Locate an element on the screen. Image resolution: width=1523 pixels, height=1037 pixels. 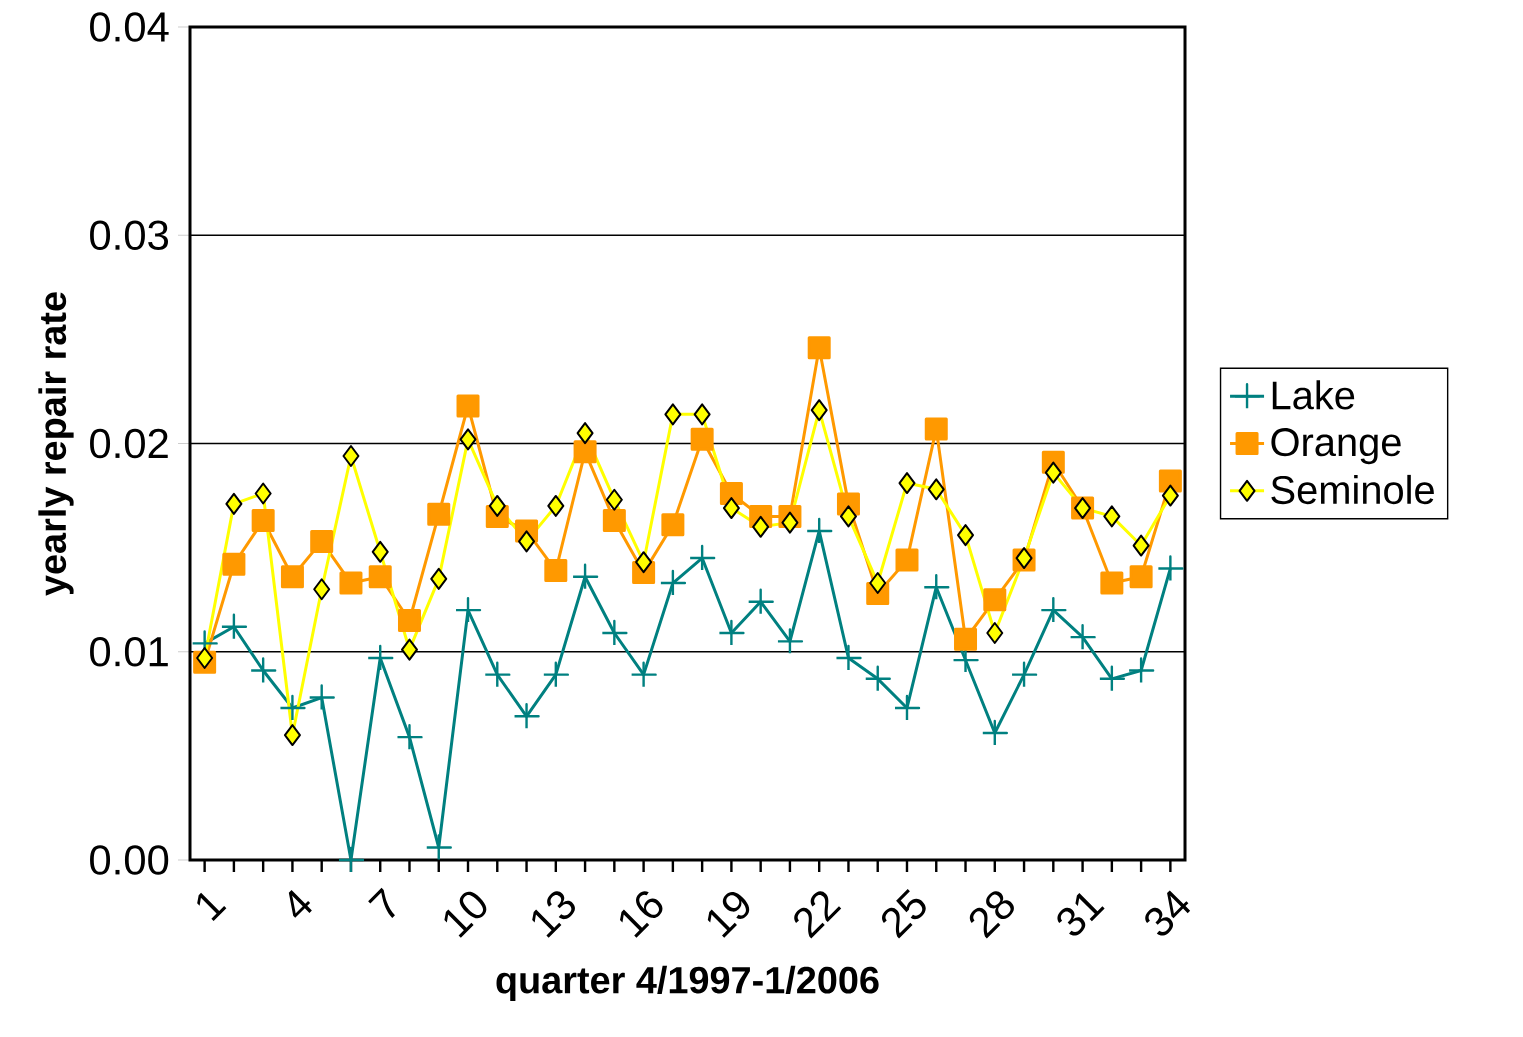
x-axis-title: quarter 4/1997-1/2006 is located at coordinates (687, 983).